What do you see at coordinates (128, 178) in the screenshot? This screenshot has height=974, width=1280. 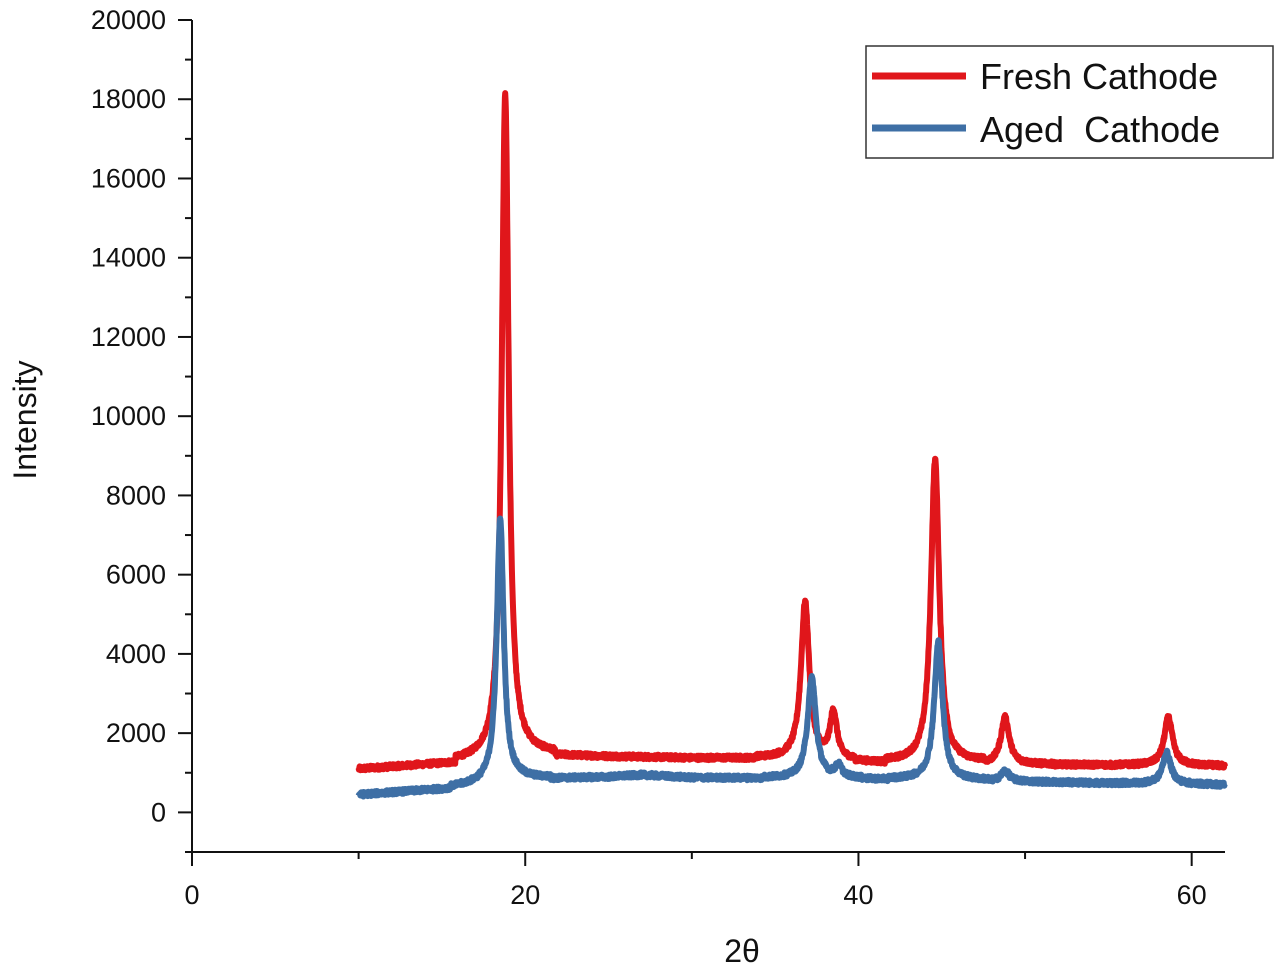 I see `y-tick-label: 16000` at bounding box center [128, 178].